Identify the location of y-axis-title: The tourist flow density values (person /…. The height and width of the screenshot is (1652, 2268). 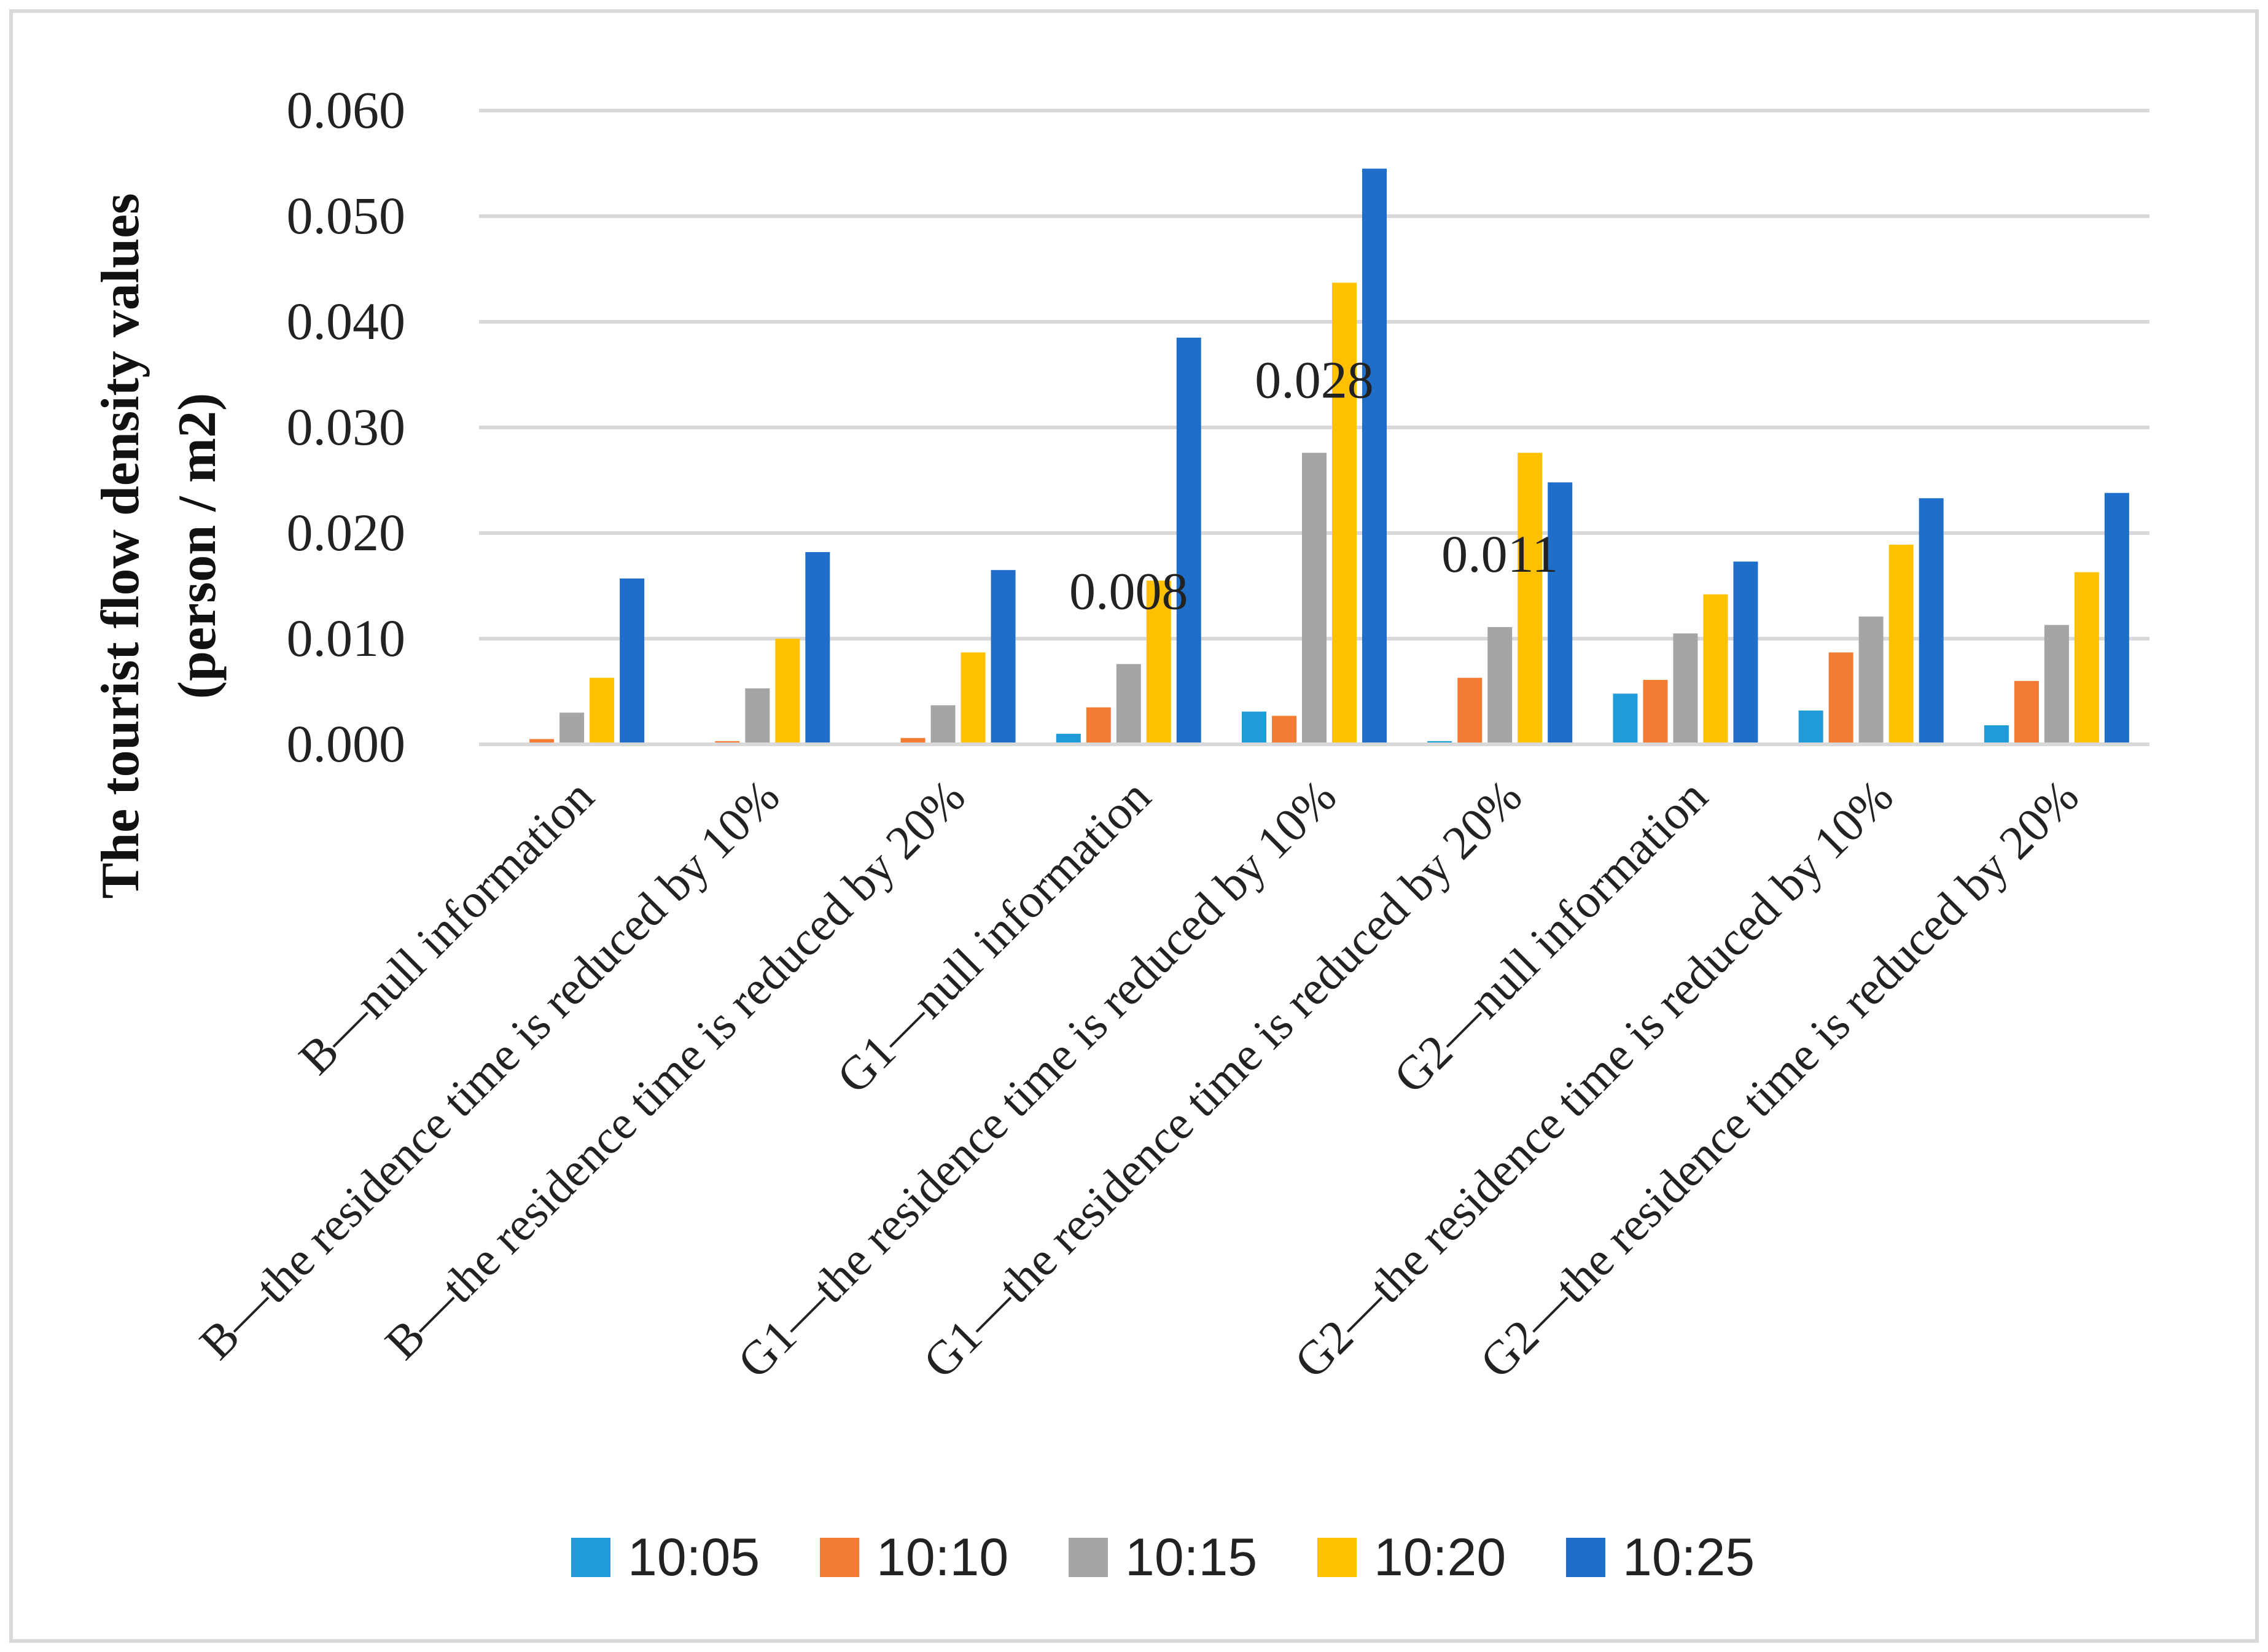
(159, 546).